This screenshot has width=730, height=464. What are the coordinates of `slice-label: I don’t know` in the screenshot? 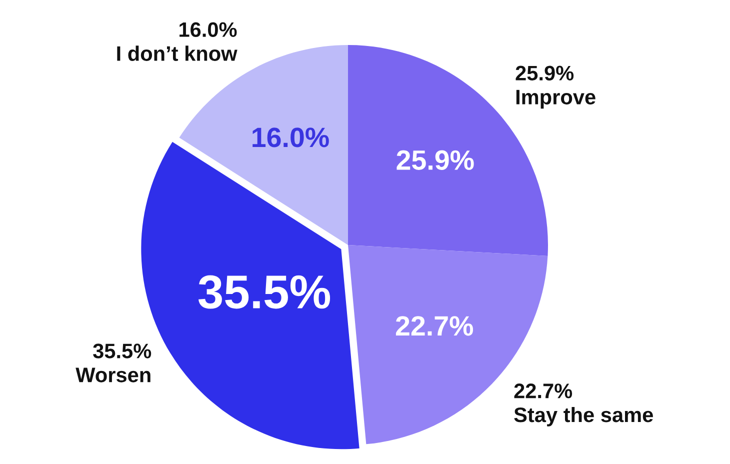 It's located at (177, 53).